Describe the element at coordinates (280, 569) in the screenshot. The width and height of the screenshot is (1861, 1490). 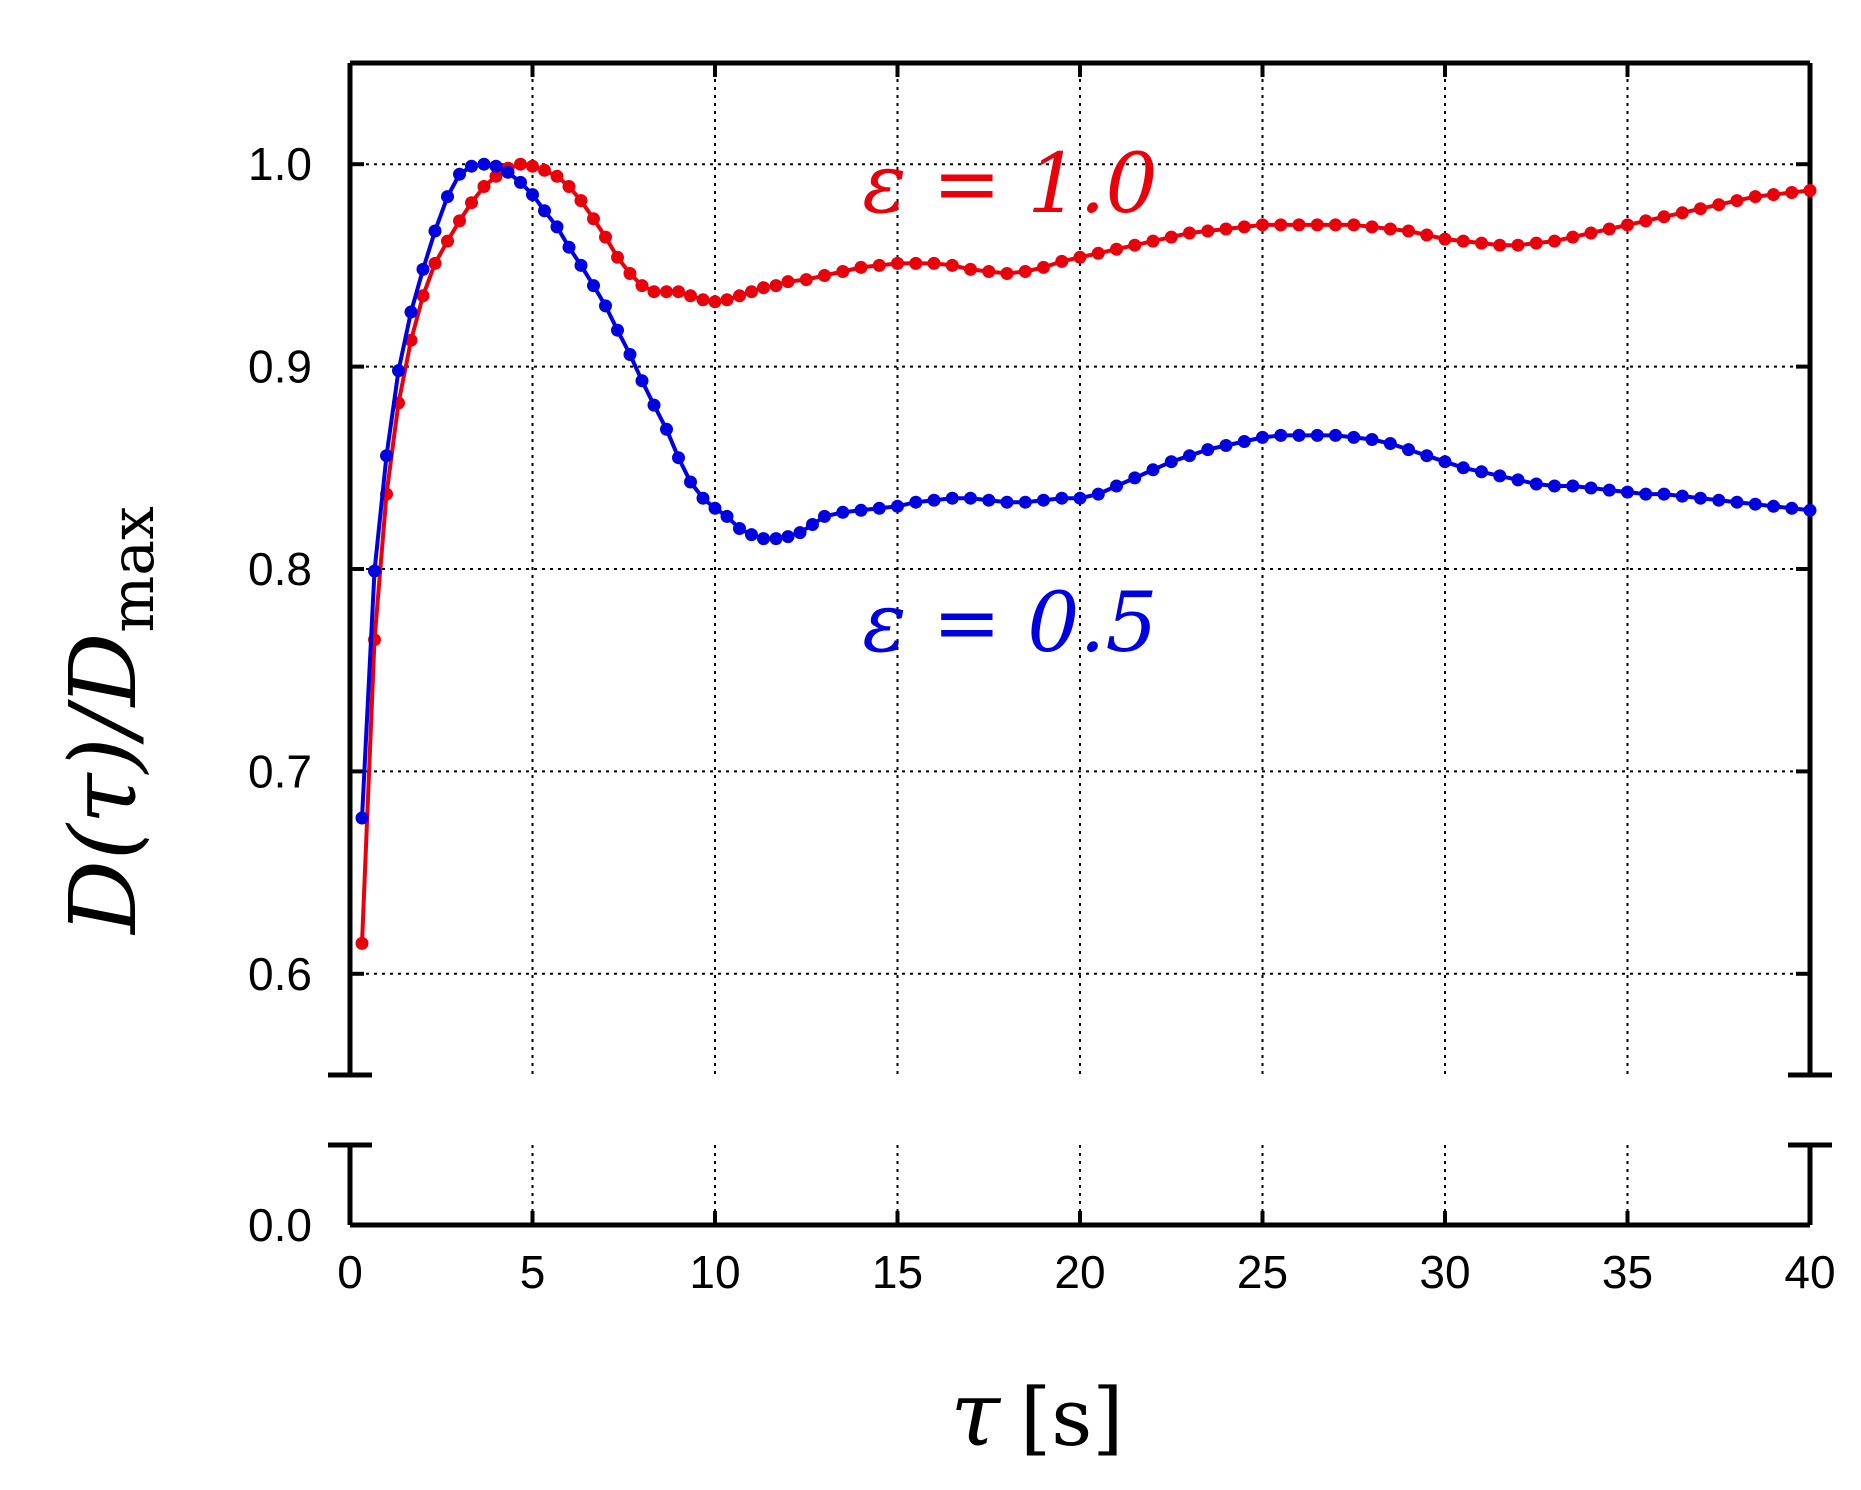
I see `y-tick-label: 0.8` at that location.